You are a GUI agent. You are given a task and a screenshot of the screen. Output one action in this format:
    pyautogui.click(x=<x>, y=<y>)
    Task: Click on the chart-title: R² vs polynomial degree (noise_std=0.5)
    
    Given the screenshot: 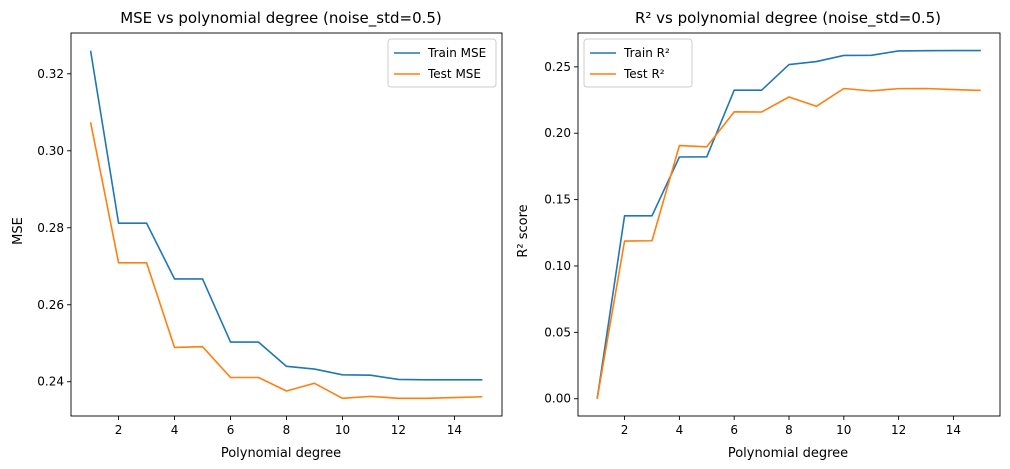 What is the action you would take?
    pyautogui.click(x=788, y=18)
    